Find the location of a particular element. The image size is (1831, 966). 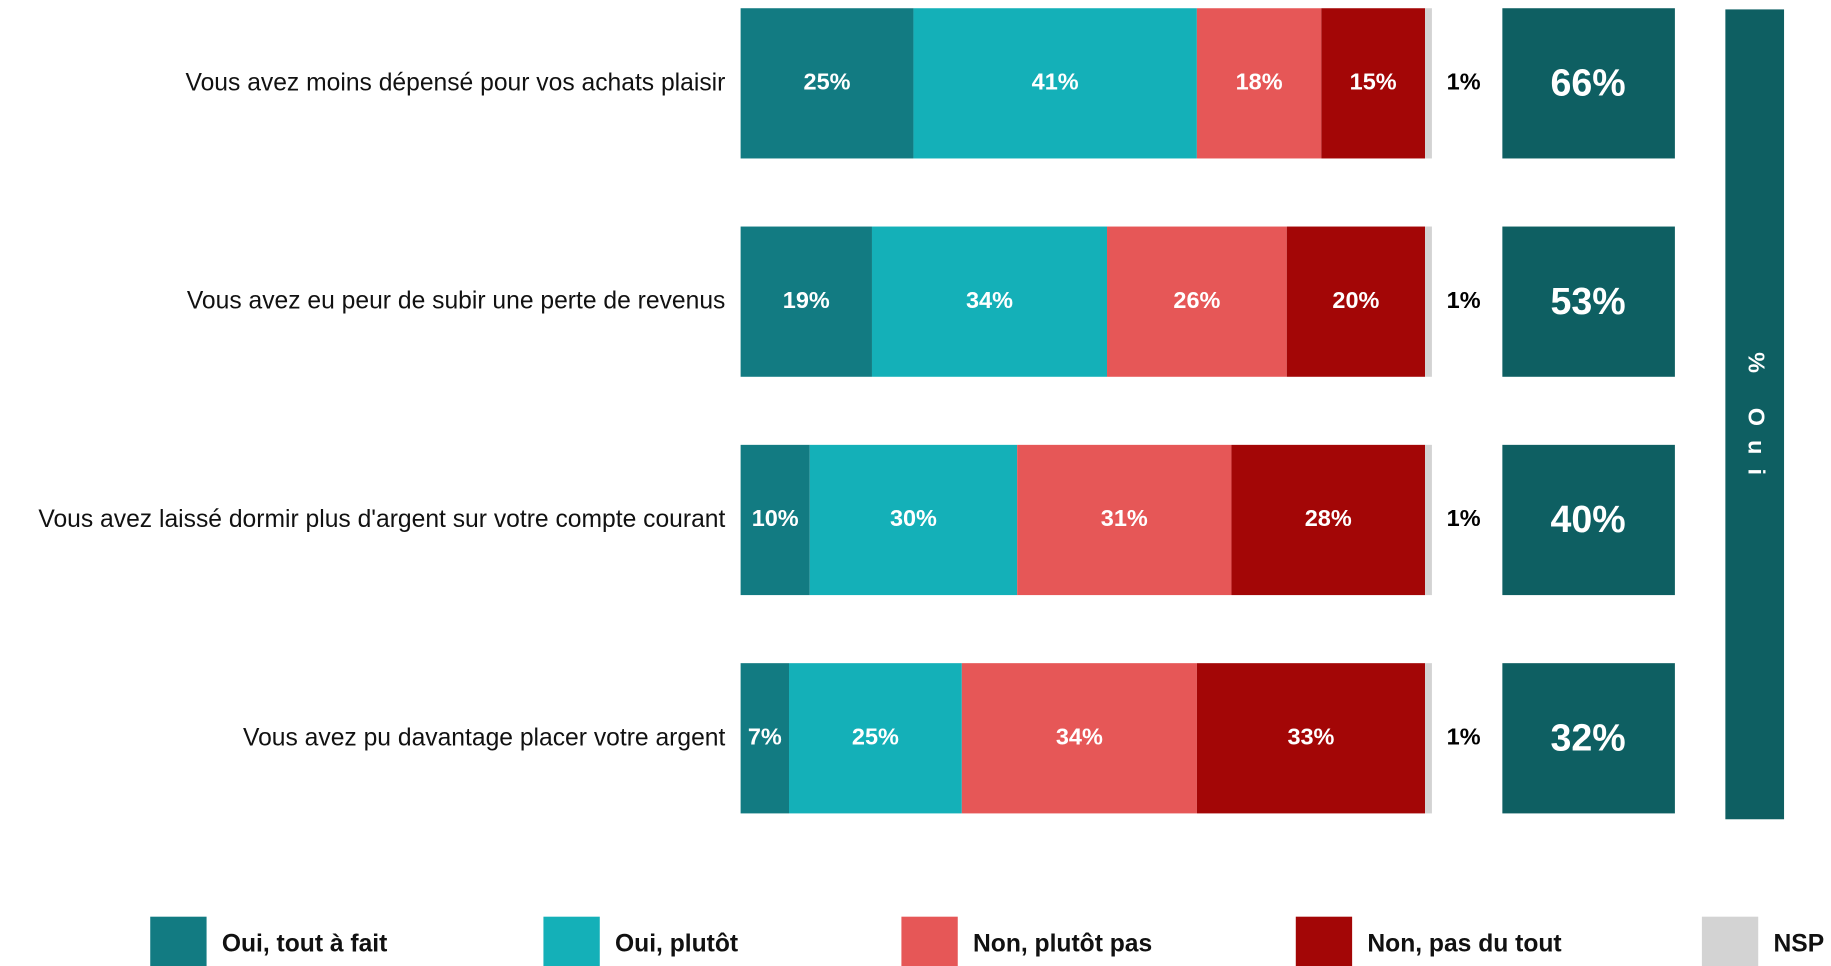

value-label: 41% is located at coordinates (1055, 82).